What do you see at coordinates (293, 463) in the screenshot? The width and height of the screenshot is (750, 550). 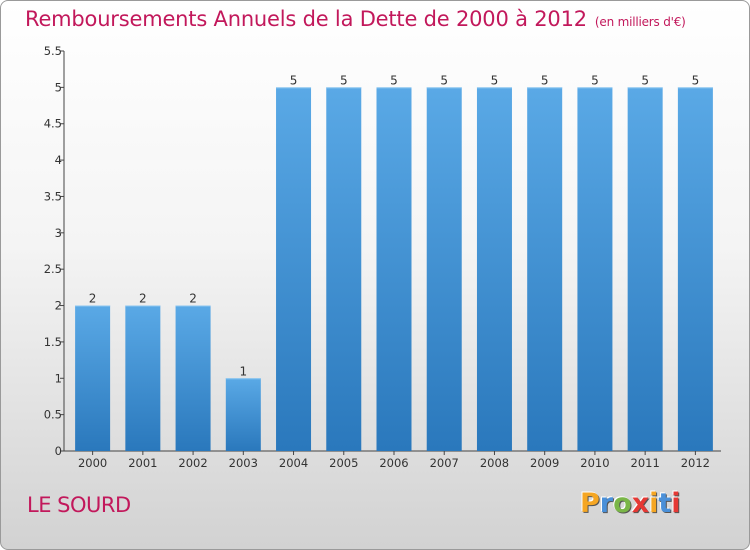 I see `x-tick-label: 2004` at bounding box center [293, 463].